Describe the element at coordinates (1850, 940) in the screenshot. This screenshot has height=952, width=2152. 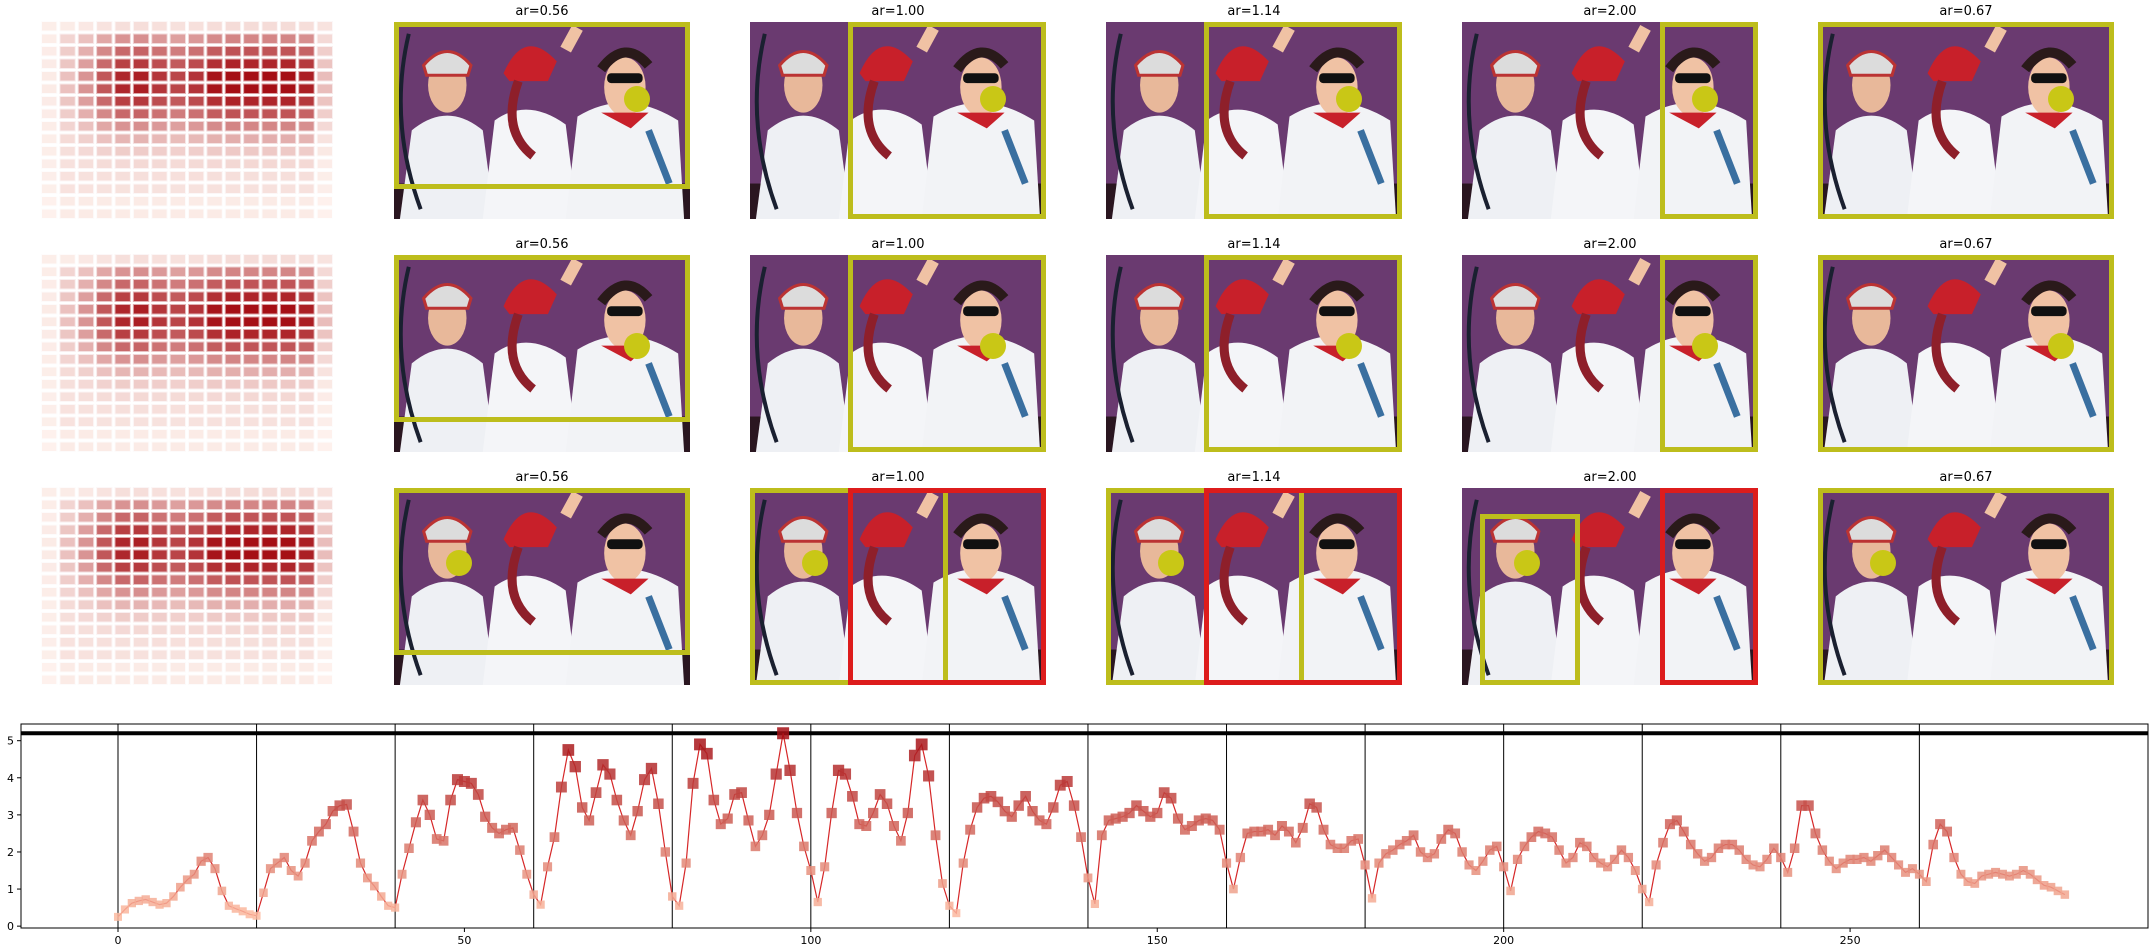
I see `x-tick-label: 250` at that location.